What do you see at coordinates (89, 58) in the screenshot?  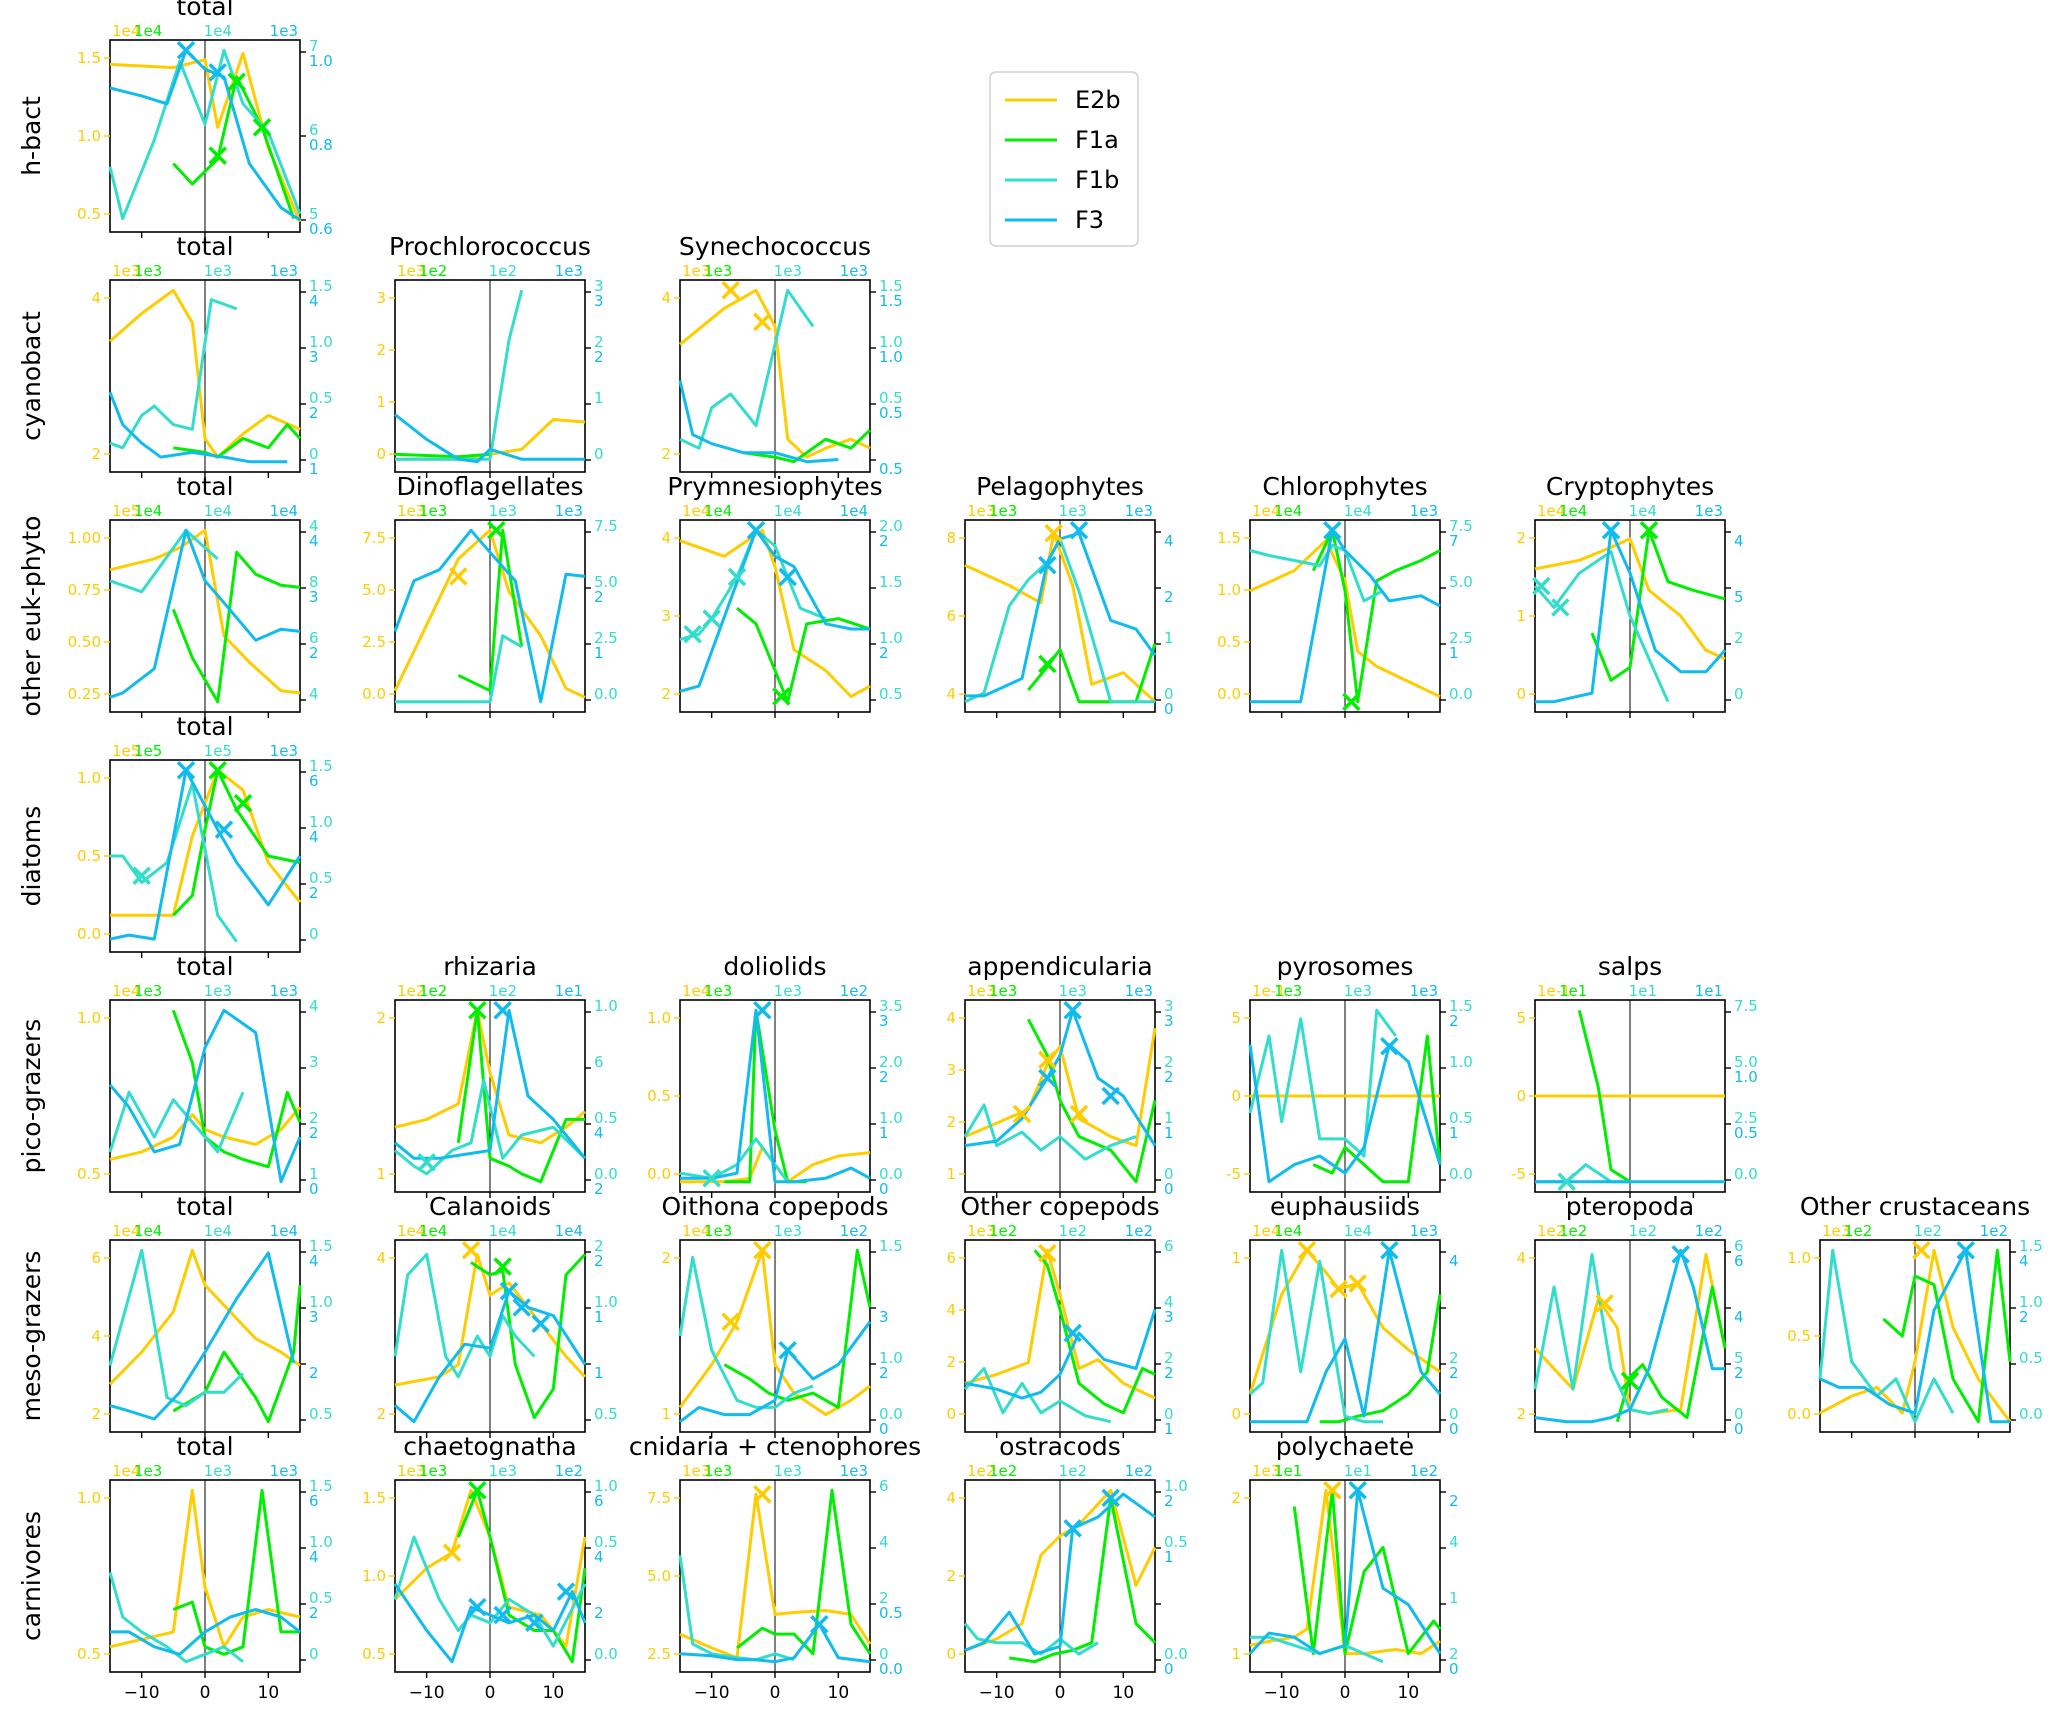 I see `y-tick-label: 1.5` at bounding box center [89, 58].